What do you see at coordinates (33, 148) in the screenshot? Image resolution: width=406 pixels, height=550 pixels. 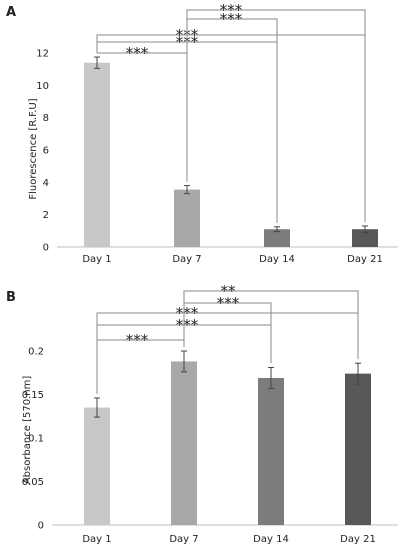 I see `panel-a-y-axis-label: Fluorescence [R.F.U]` at bounding box center [33, 148].